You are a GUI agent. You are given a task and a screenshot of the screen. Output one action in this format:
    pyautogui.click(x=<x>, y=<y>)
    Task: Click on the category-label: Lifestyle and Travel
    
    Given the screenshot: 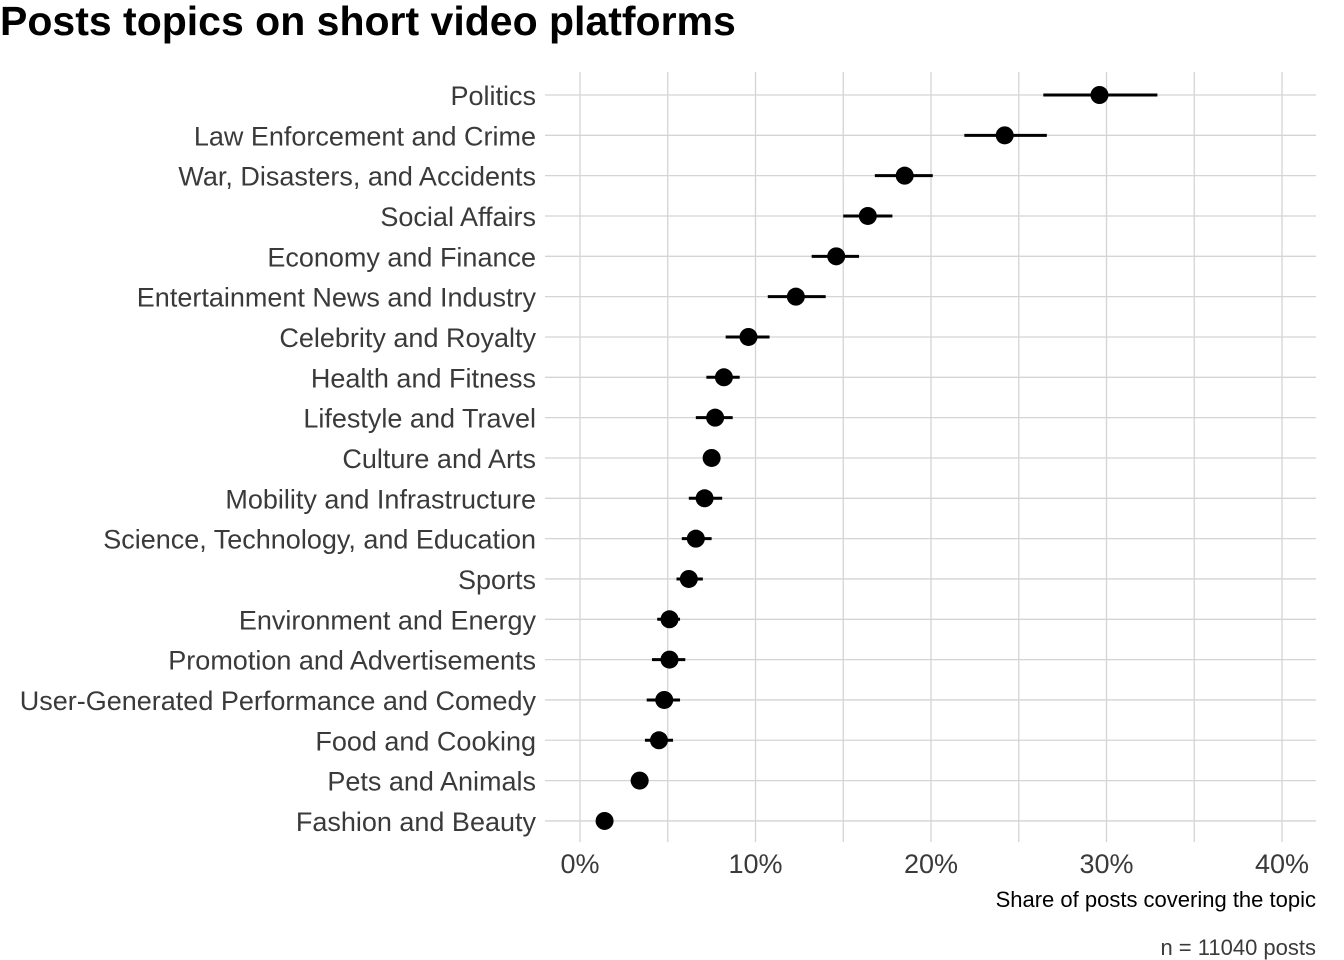 What is the action you would take?
    pyautogui.click(x=419, y=419)
    